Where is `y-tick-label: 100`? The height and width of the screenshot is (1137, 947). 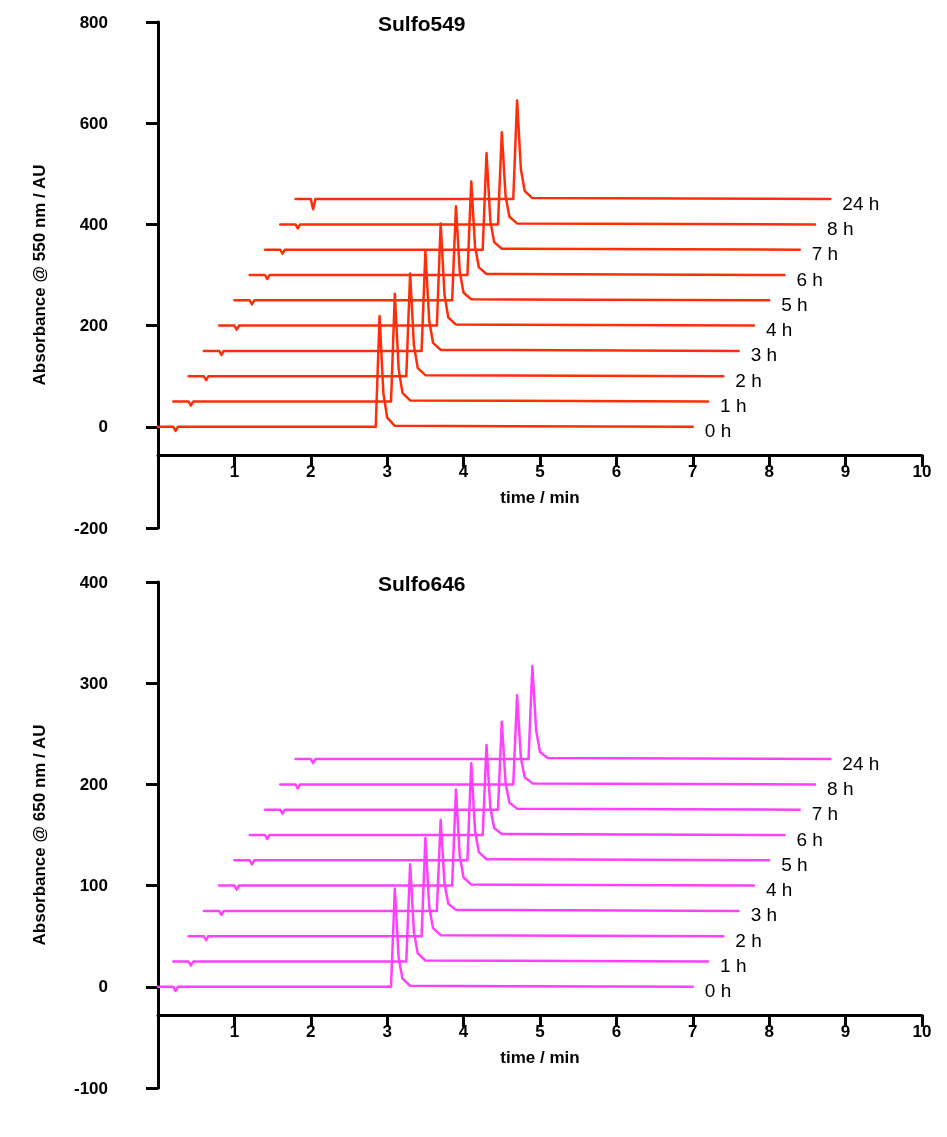
y-tick-label: 100 is located at coordinates (93, 886).